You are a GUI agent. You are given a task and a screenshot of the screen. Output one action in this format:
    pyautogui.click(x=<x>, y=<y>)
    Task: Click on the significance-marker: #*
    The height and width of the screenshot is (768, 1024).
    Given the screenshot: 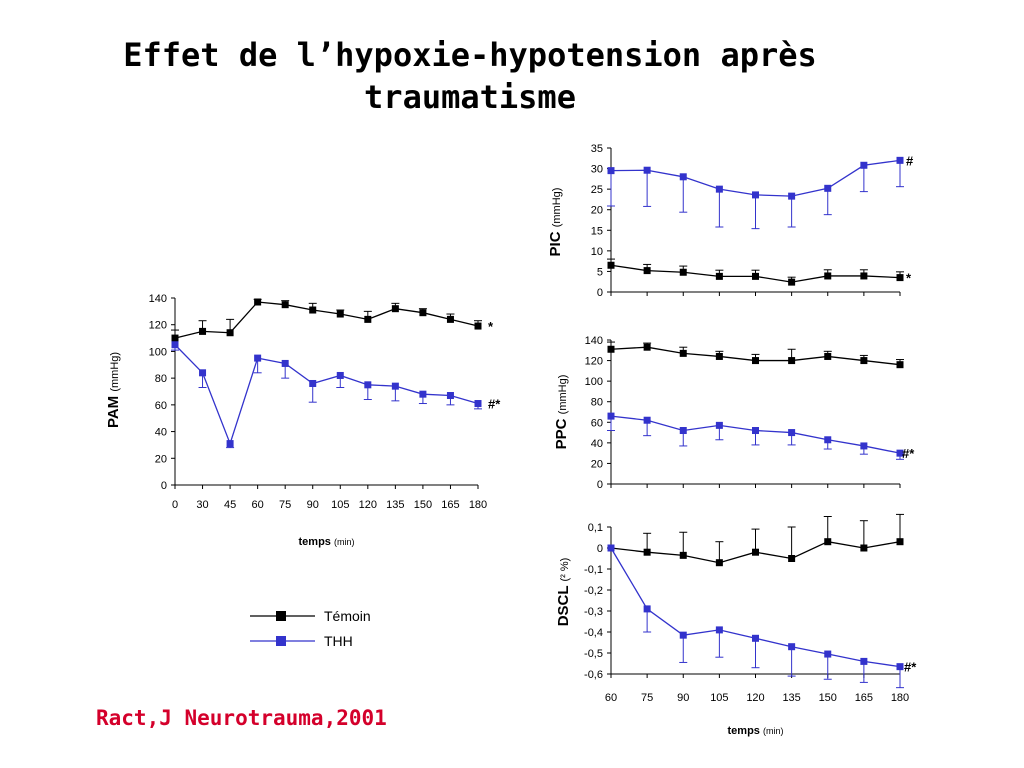 What is the action you would take?
    pyautogui.click(x=494, y=404)
    